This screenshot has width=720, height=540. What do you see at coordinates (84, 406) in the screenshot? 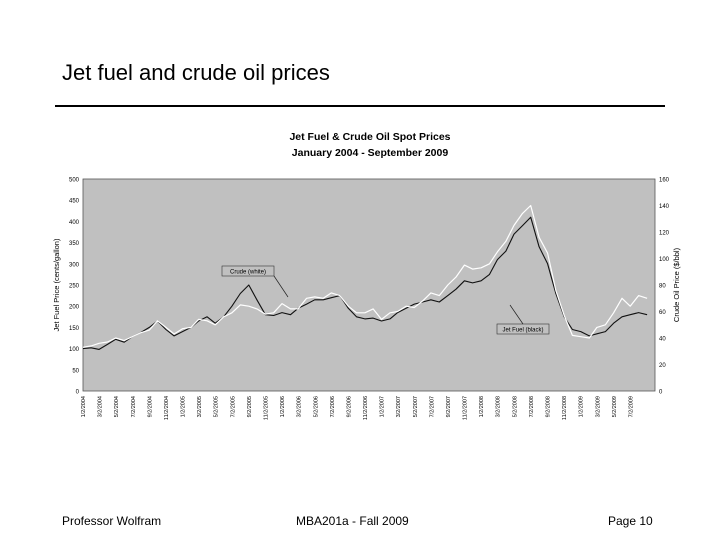
I see `x-tick-label: 1/2/2004` at bounding box center [84, 406].